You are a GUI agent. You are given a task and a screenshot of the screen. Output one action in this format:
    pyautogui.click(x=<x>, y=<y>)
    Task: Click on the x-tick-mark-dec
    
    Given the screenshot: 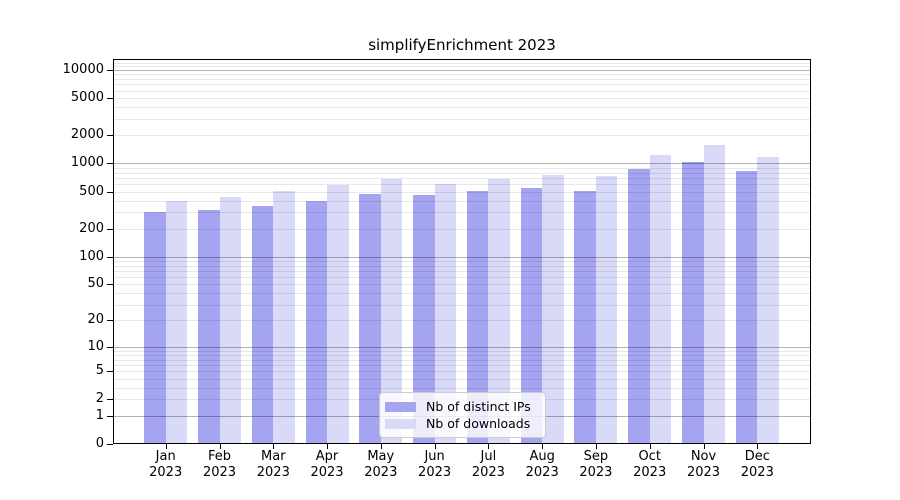 What is the action you would take?
    pyautogui.click(x=758, y=446)
    